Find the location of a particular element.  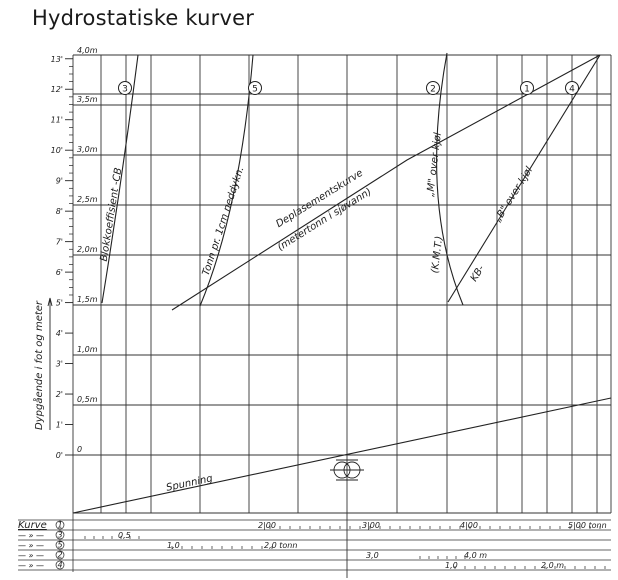

label-block-coefficient: Blokkoeffisient -CB is located at coordinates (112, 214).